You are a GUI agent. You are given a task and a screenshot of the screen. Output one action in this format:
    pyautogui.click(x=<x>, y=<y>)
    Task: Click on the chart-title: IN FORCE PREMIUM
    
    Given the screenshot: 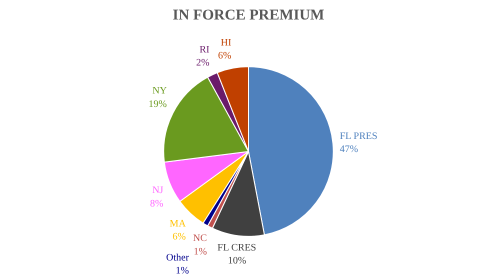 What is the action you would take?
    pyautogui.click(x=248, y=16)
    